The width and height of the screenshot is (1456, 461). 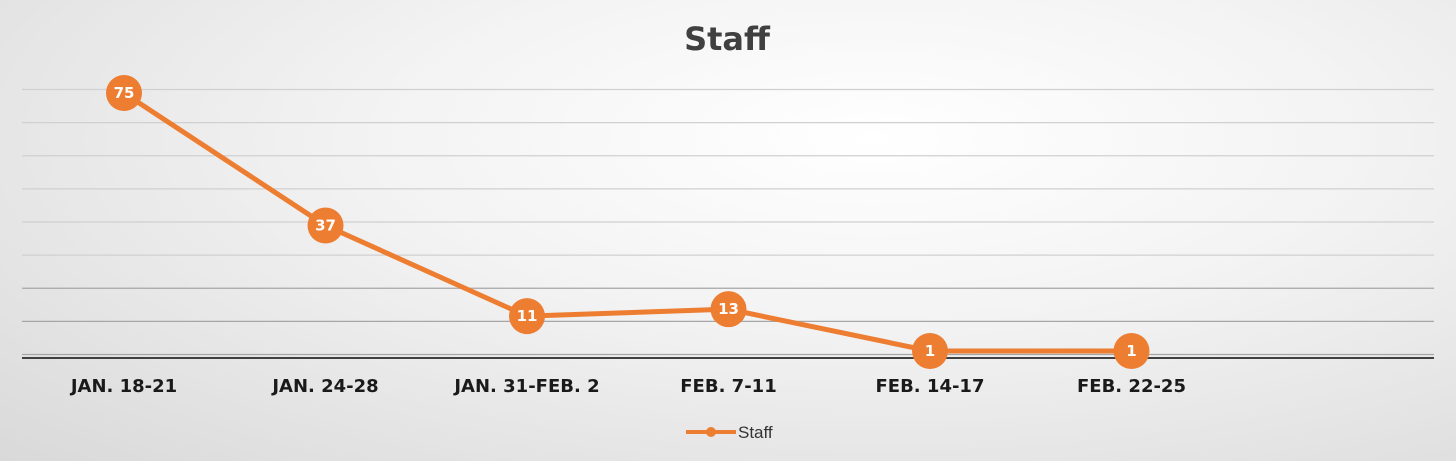 I want to click on data-label: 11, so click(x=527, y=316).